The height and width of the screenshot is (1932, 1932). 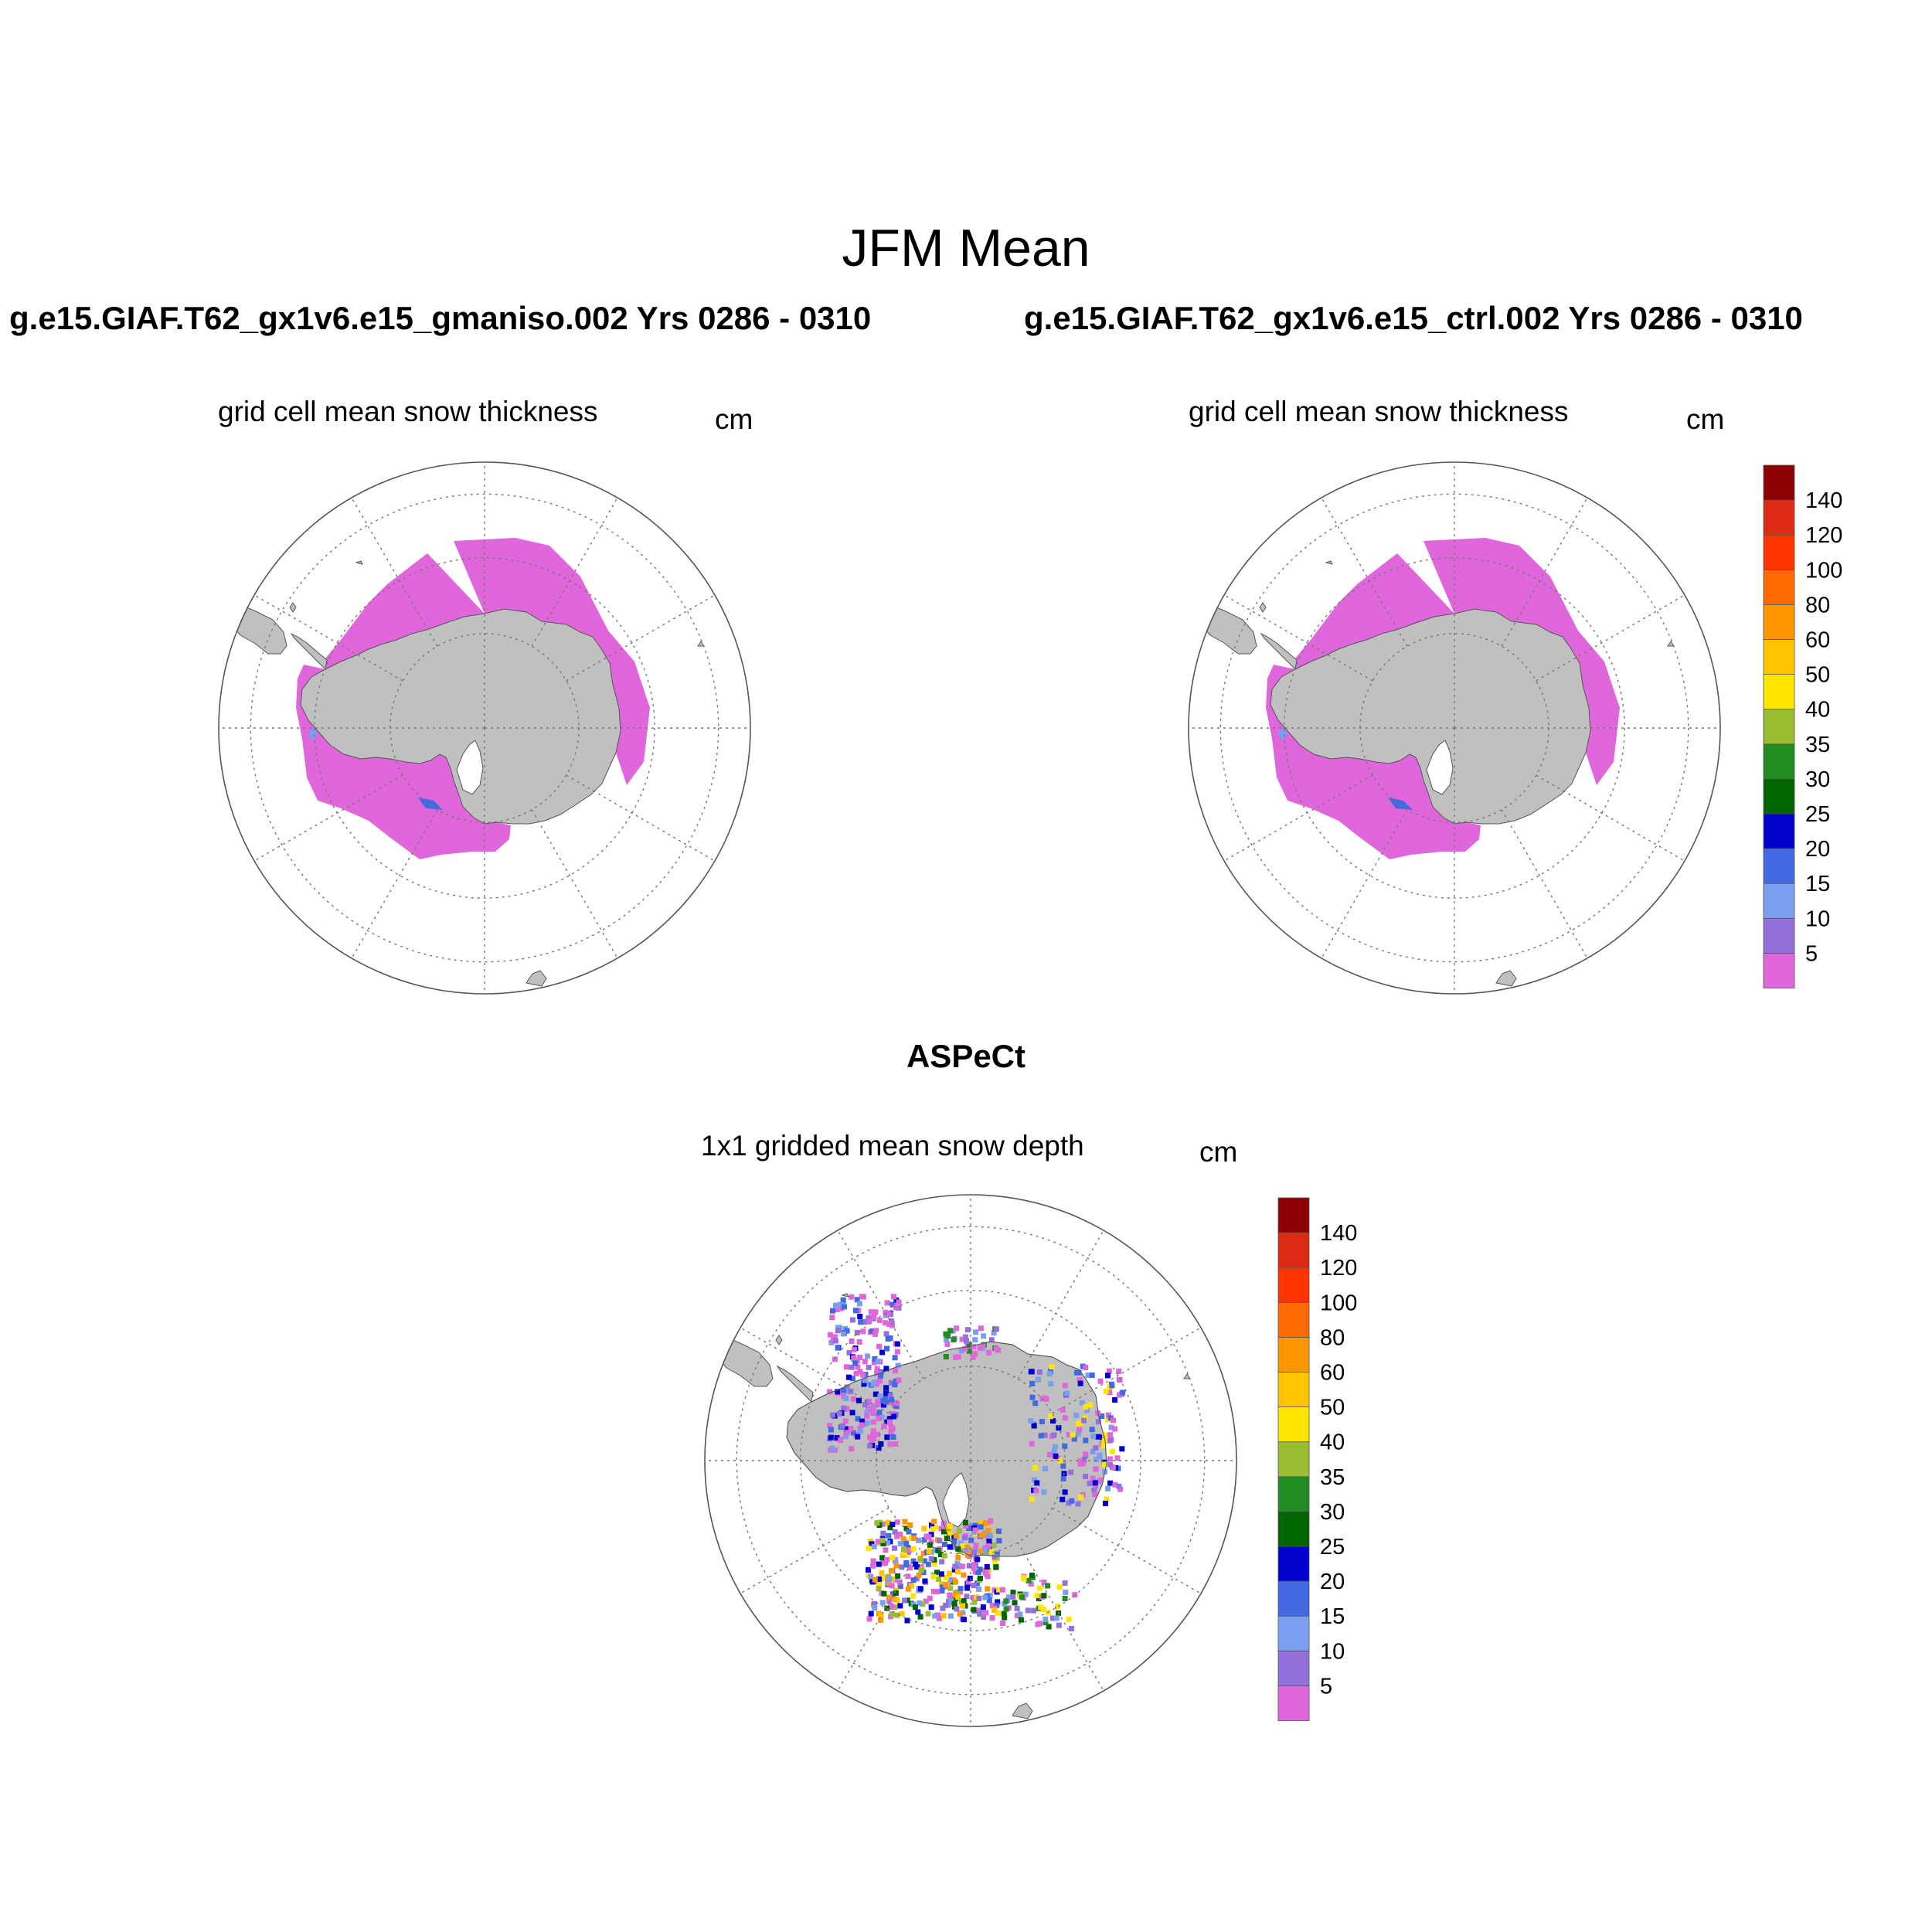 What do you see at coordinates (1333, 1374) in the screenshot?
I see `colorbar-label: 60` at bounding box center [1333, 1374].